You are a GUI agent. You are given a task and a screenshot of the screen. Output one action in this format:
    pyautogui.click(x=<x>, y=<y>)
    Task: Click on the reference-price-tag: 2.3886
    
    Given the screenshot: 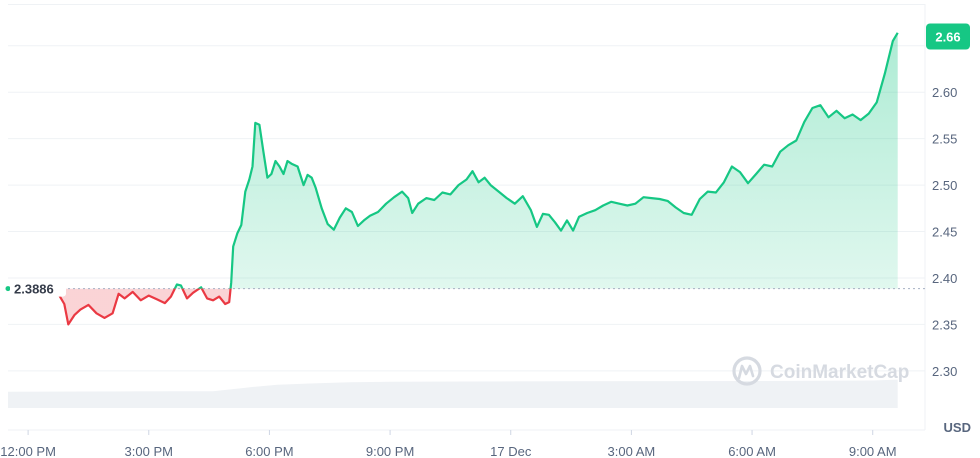 What is the action you would take?
    pyautogui.click(x=35, y=287)
    